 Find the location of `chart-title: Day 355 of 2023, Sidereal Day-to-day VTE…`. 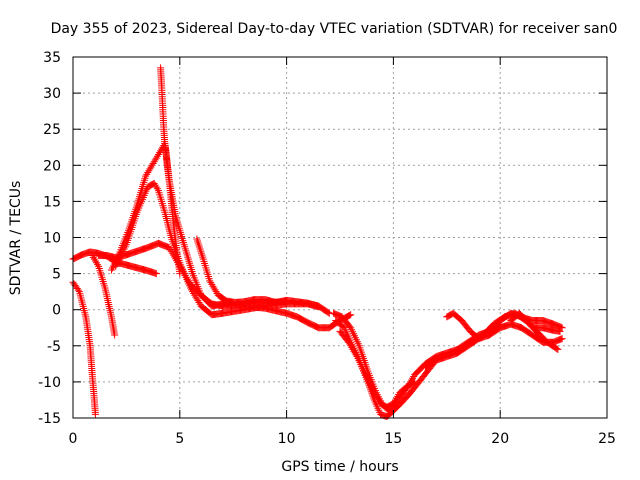

chart-title: Day 355 of 2023, Sidereal Day-to-day VTE… is located at coordinates (334, 29).